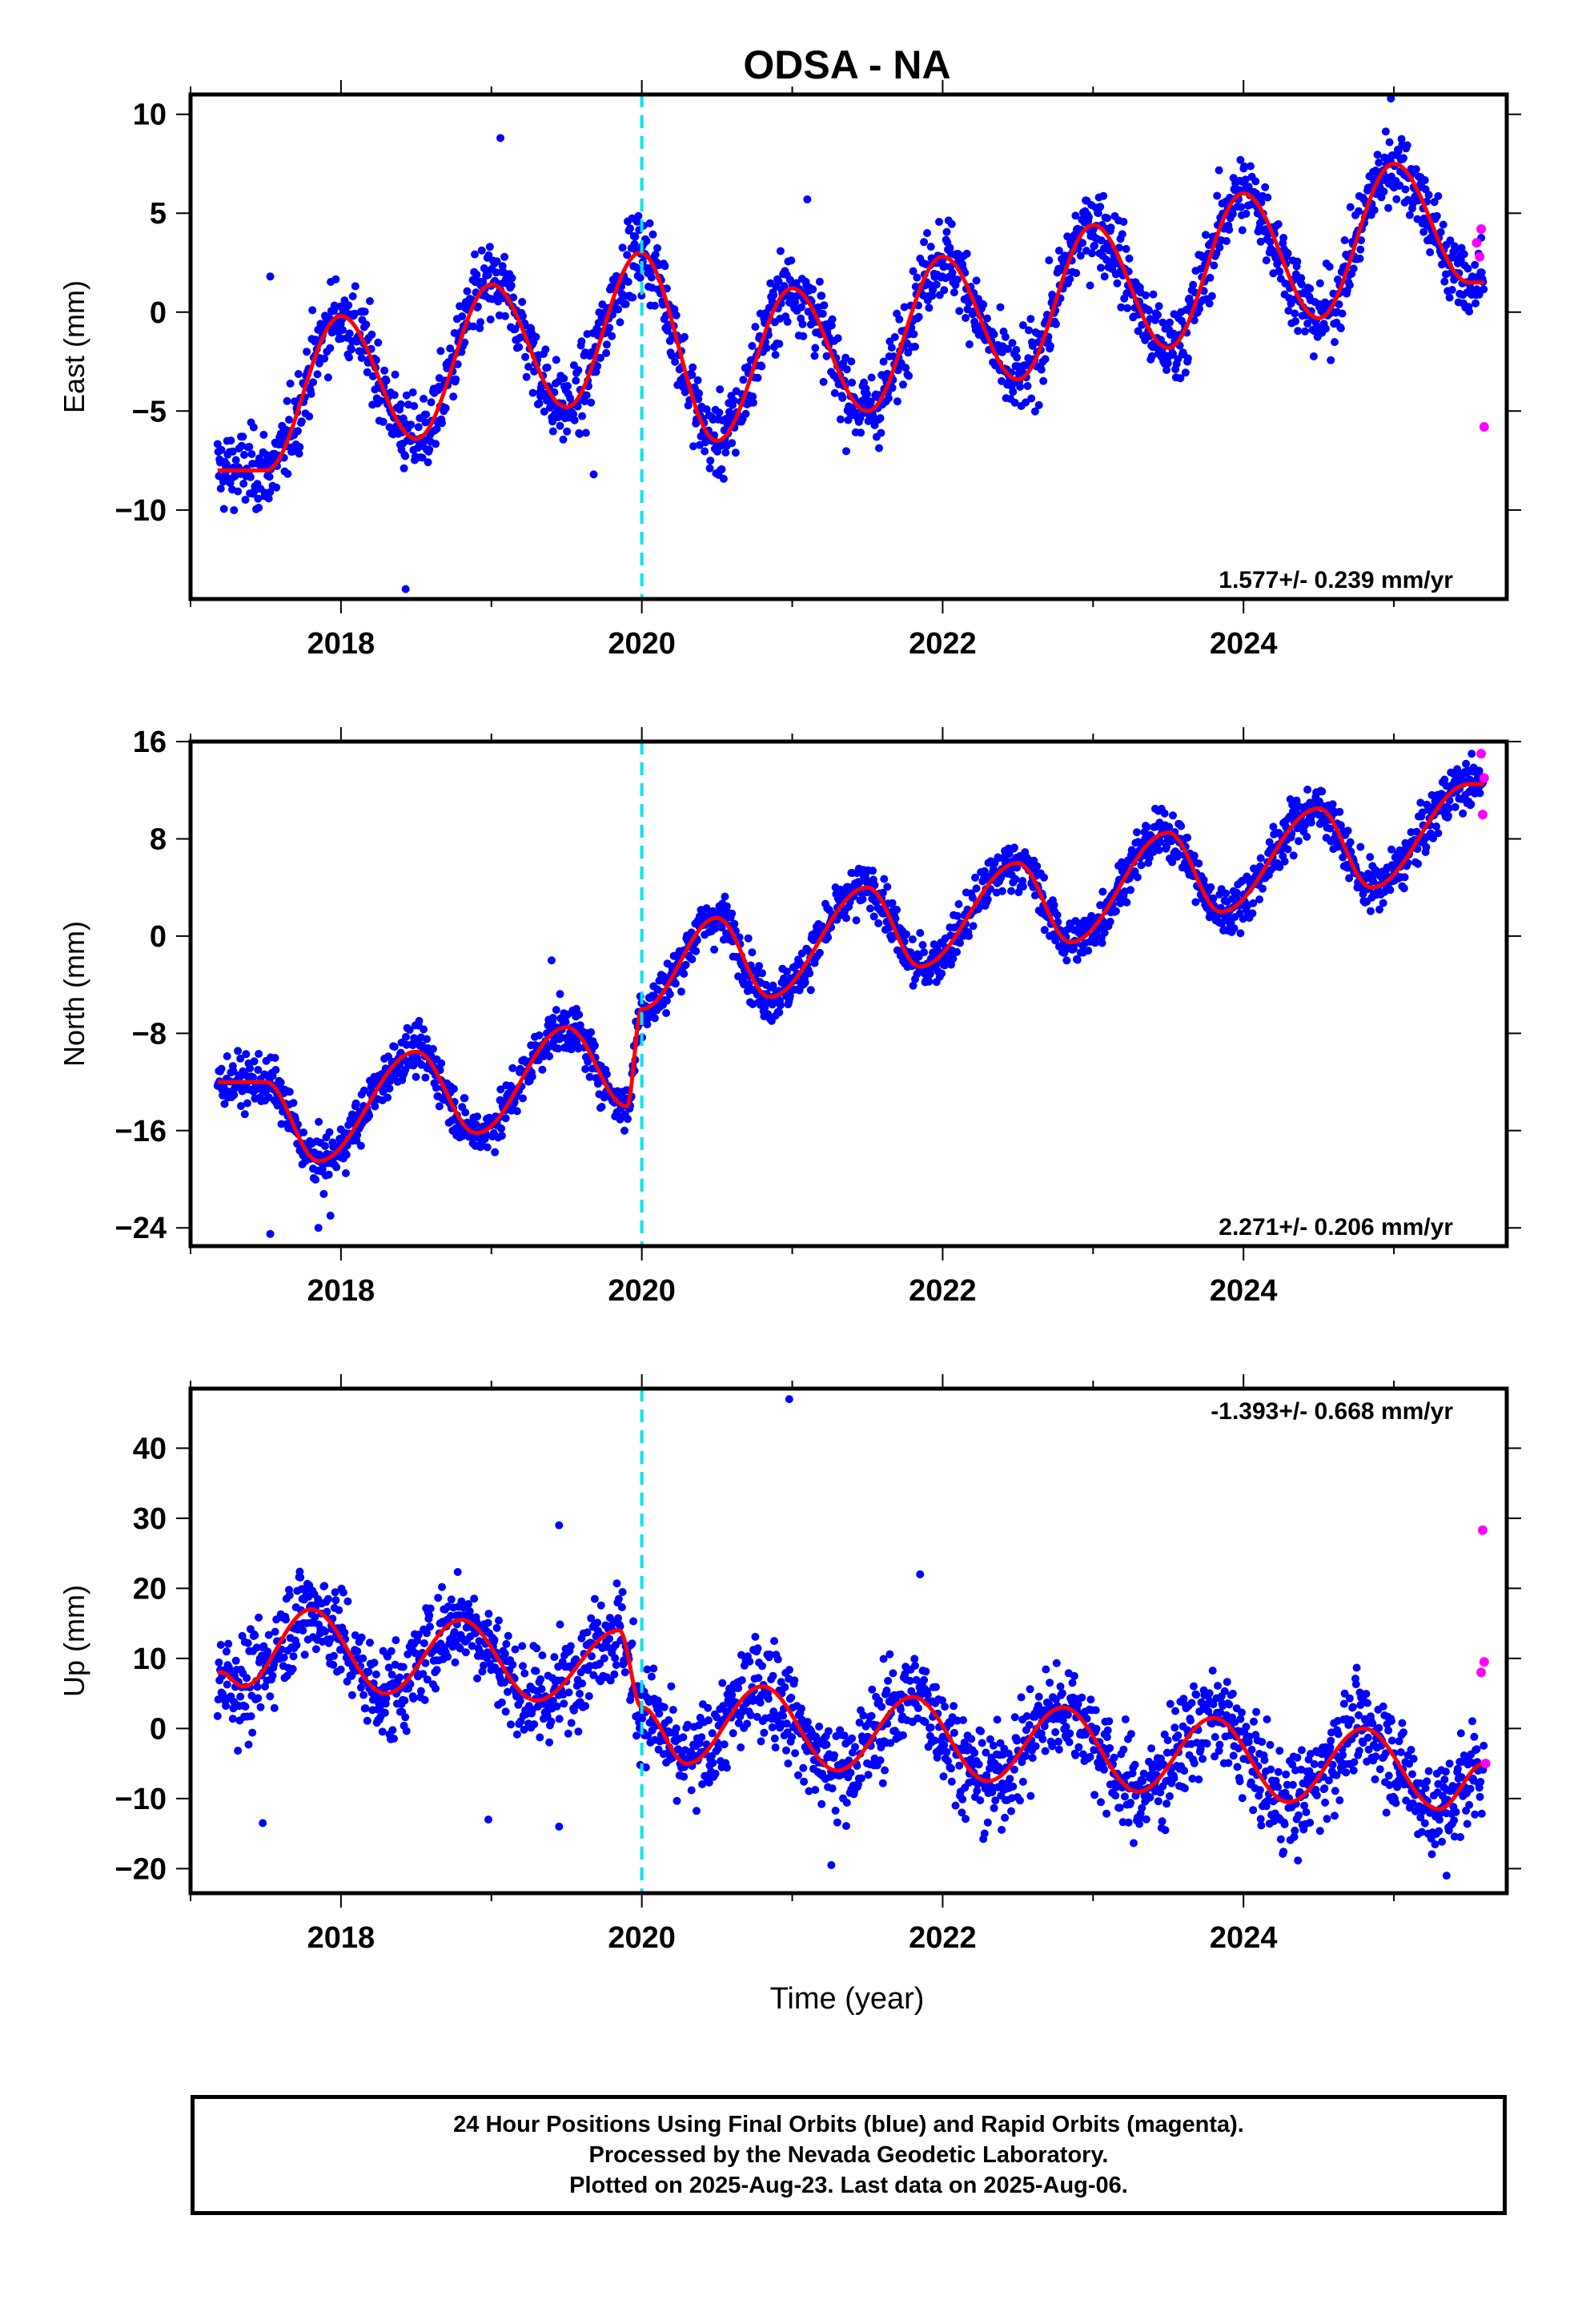 The width and height of the screenshot is (1582, 2324). What do you see at coordinates (1480, 256) in the screenshot?
I see `rapid-orbit-point` at bounding box center [1480, 256].